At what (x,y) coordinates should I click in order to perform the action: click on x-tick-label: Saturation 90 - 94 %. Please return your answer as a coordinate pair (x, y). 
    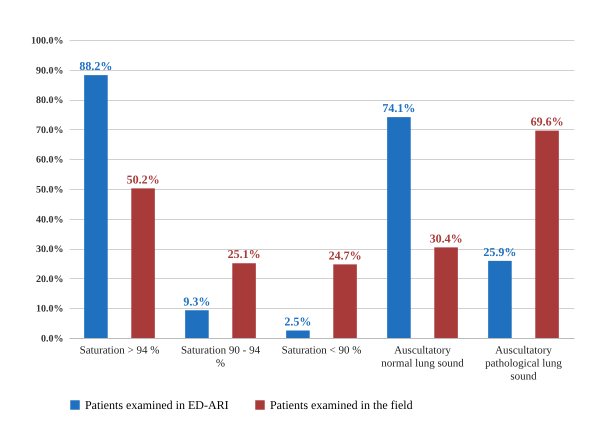
    Looking at the image, I should click on (220, 357).